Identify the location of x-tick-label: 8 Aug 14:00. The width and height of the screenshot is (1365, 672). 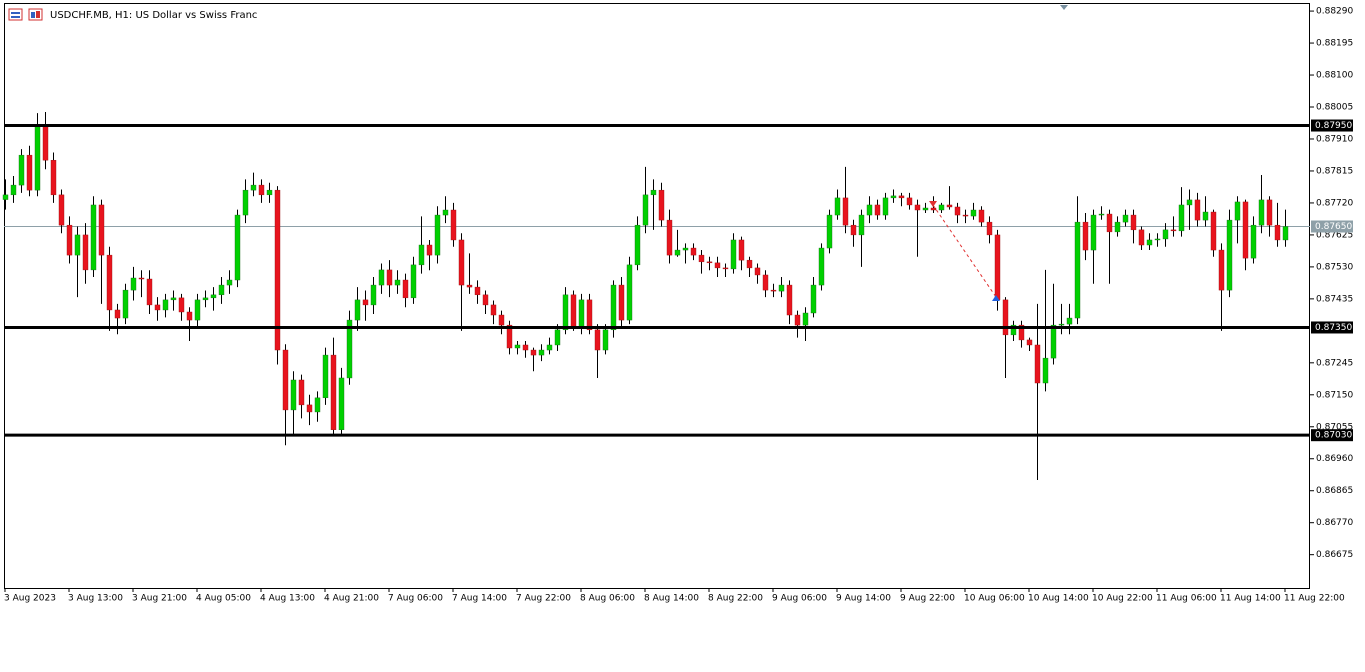
(671, 599).